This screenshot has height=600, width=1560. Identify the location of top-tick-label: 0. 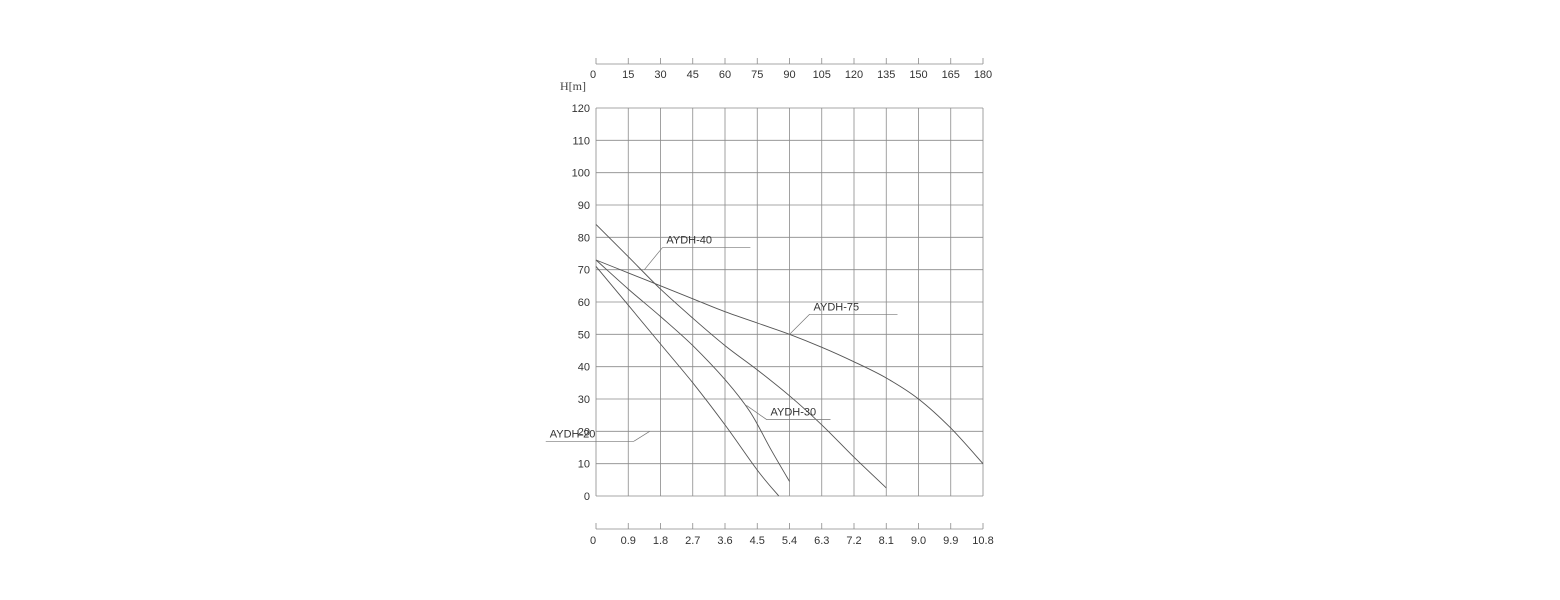
(593, 75).